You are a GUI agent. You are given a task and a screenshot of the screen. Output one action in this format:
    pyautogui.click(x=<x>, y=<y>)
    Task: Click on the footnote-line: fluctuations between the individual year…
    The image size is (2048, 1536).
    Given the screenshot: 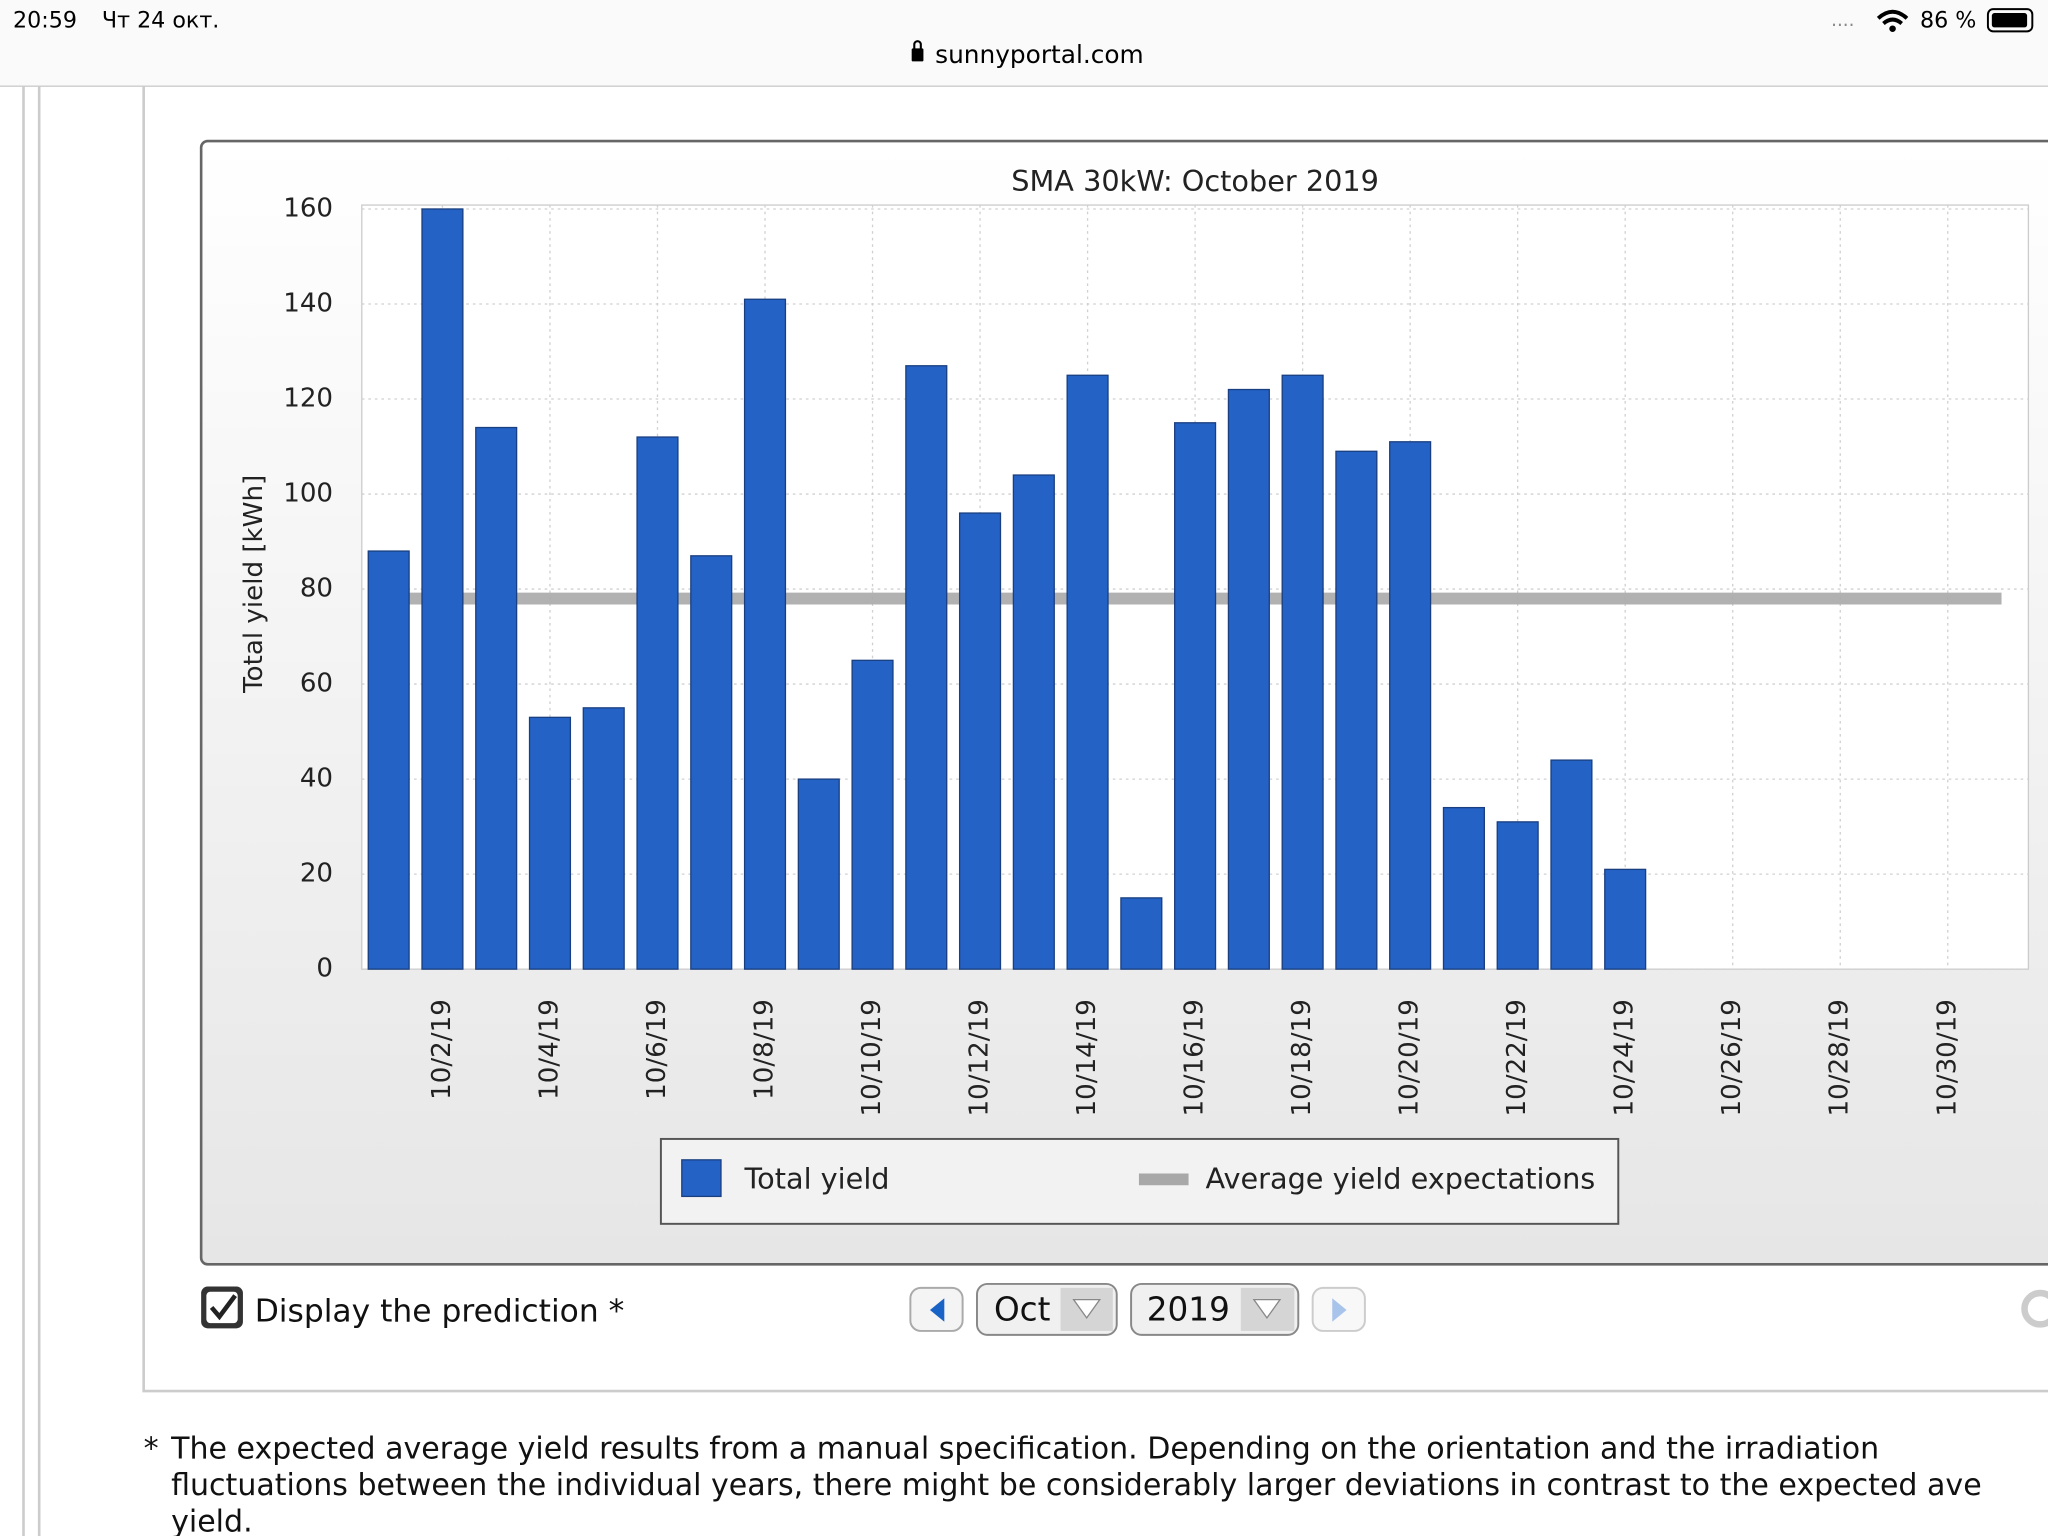 What is the action you would take?
    pyautogui.click(x=1076, y=1485)
    